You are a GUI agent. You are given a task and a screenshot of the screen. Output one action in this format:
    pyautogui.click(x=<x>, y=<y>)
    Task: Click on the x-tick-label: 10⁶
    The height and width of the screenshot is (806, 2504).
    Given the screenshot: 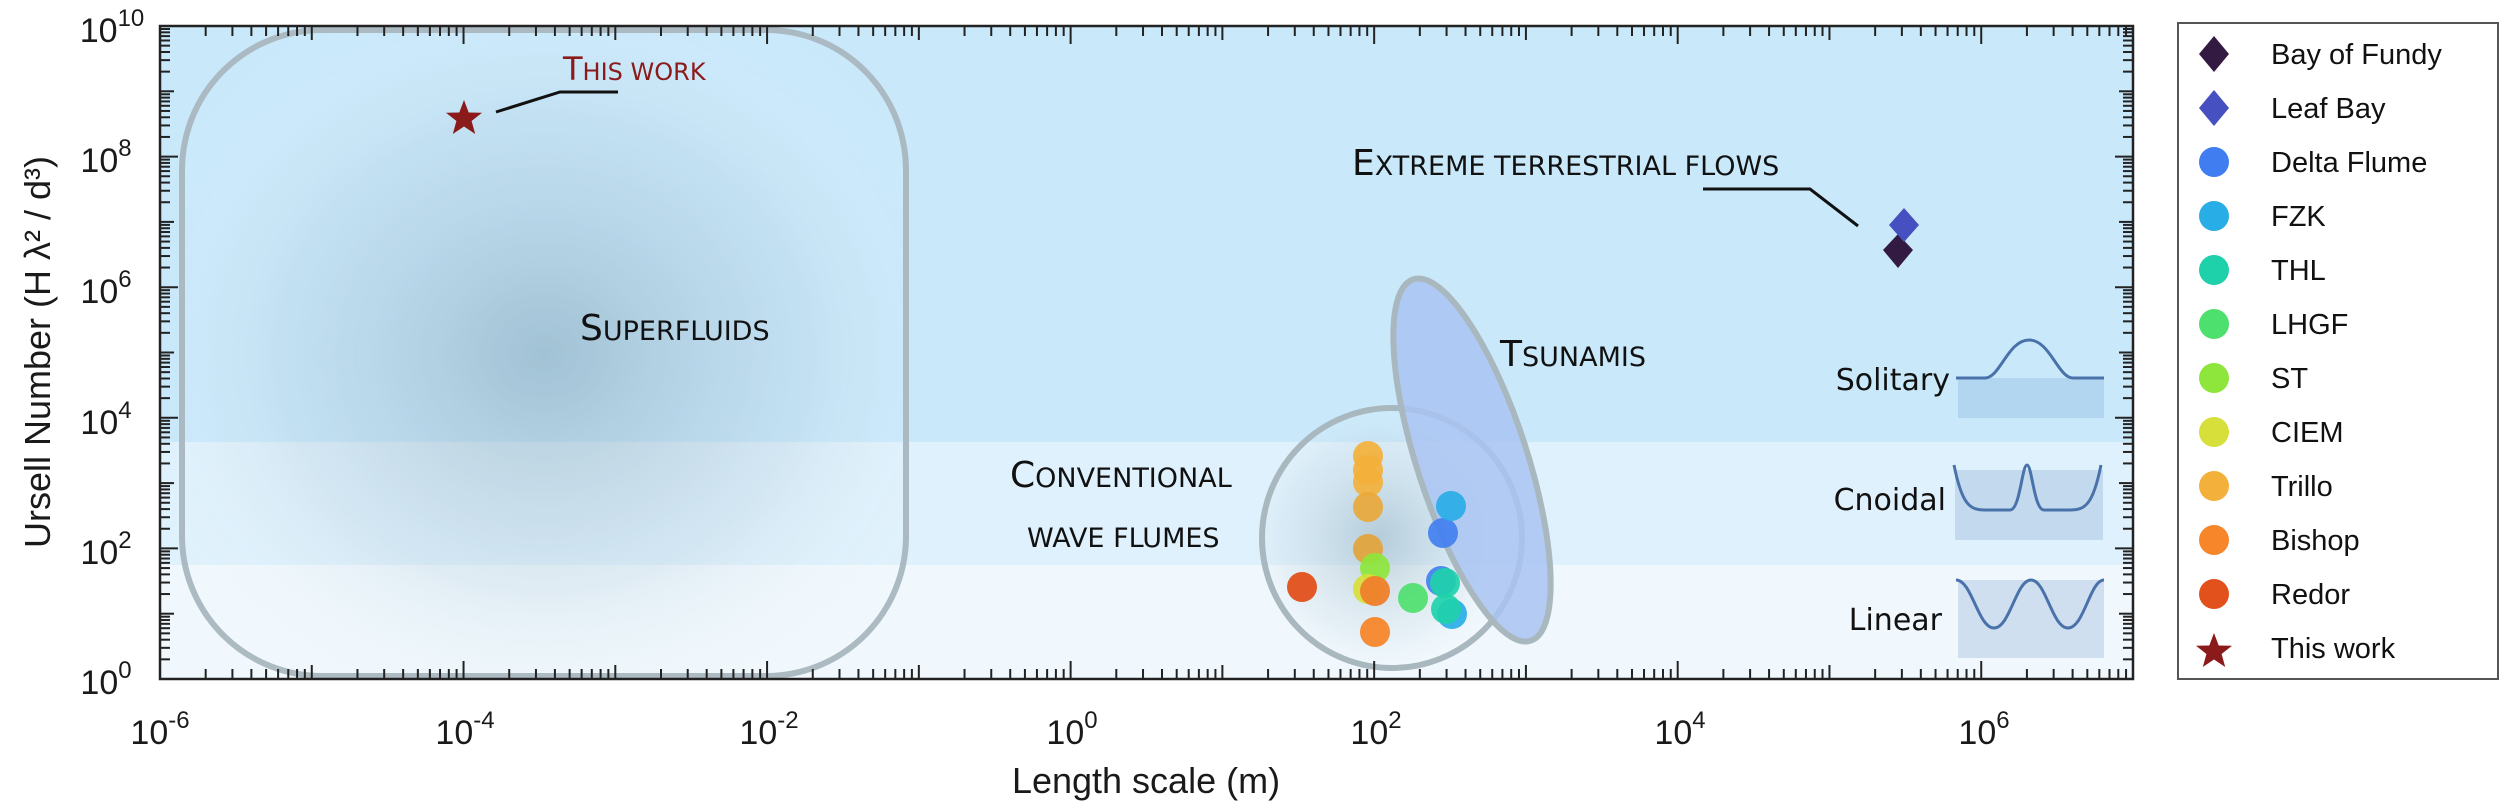 What is the action you would take?
    pyautogui.click(x=1983, y=729)
    